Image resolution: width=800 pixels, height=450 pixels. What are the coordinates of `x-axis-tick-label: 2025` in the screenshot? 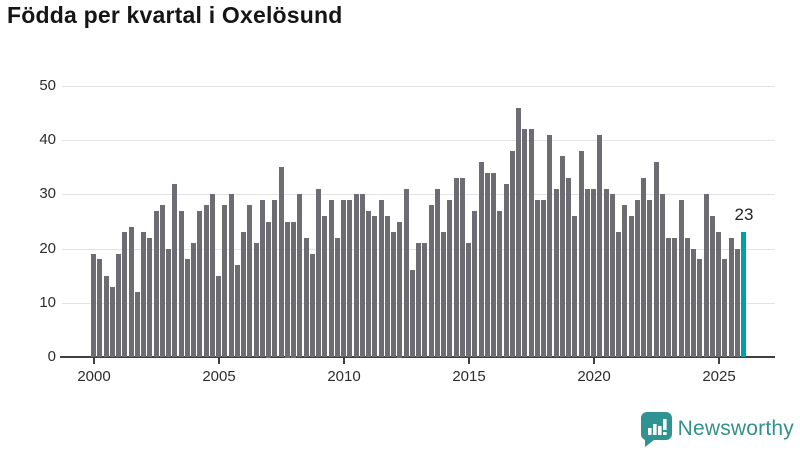 It's located at (719, 376).